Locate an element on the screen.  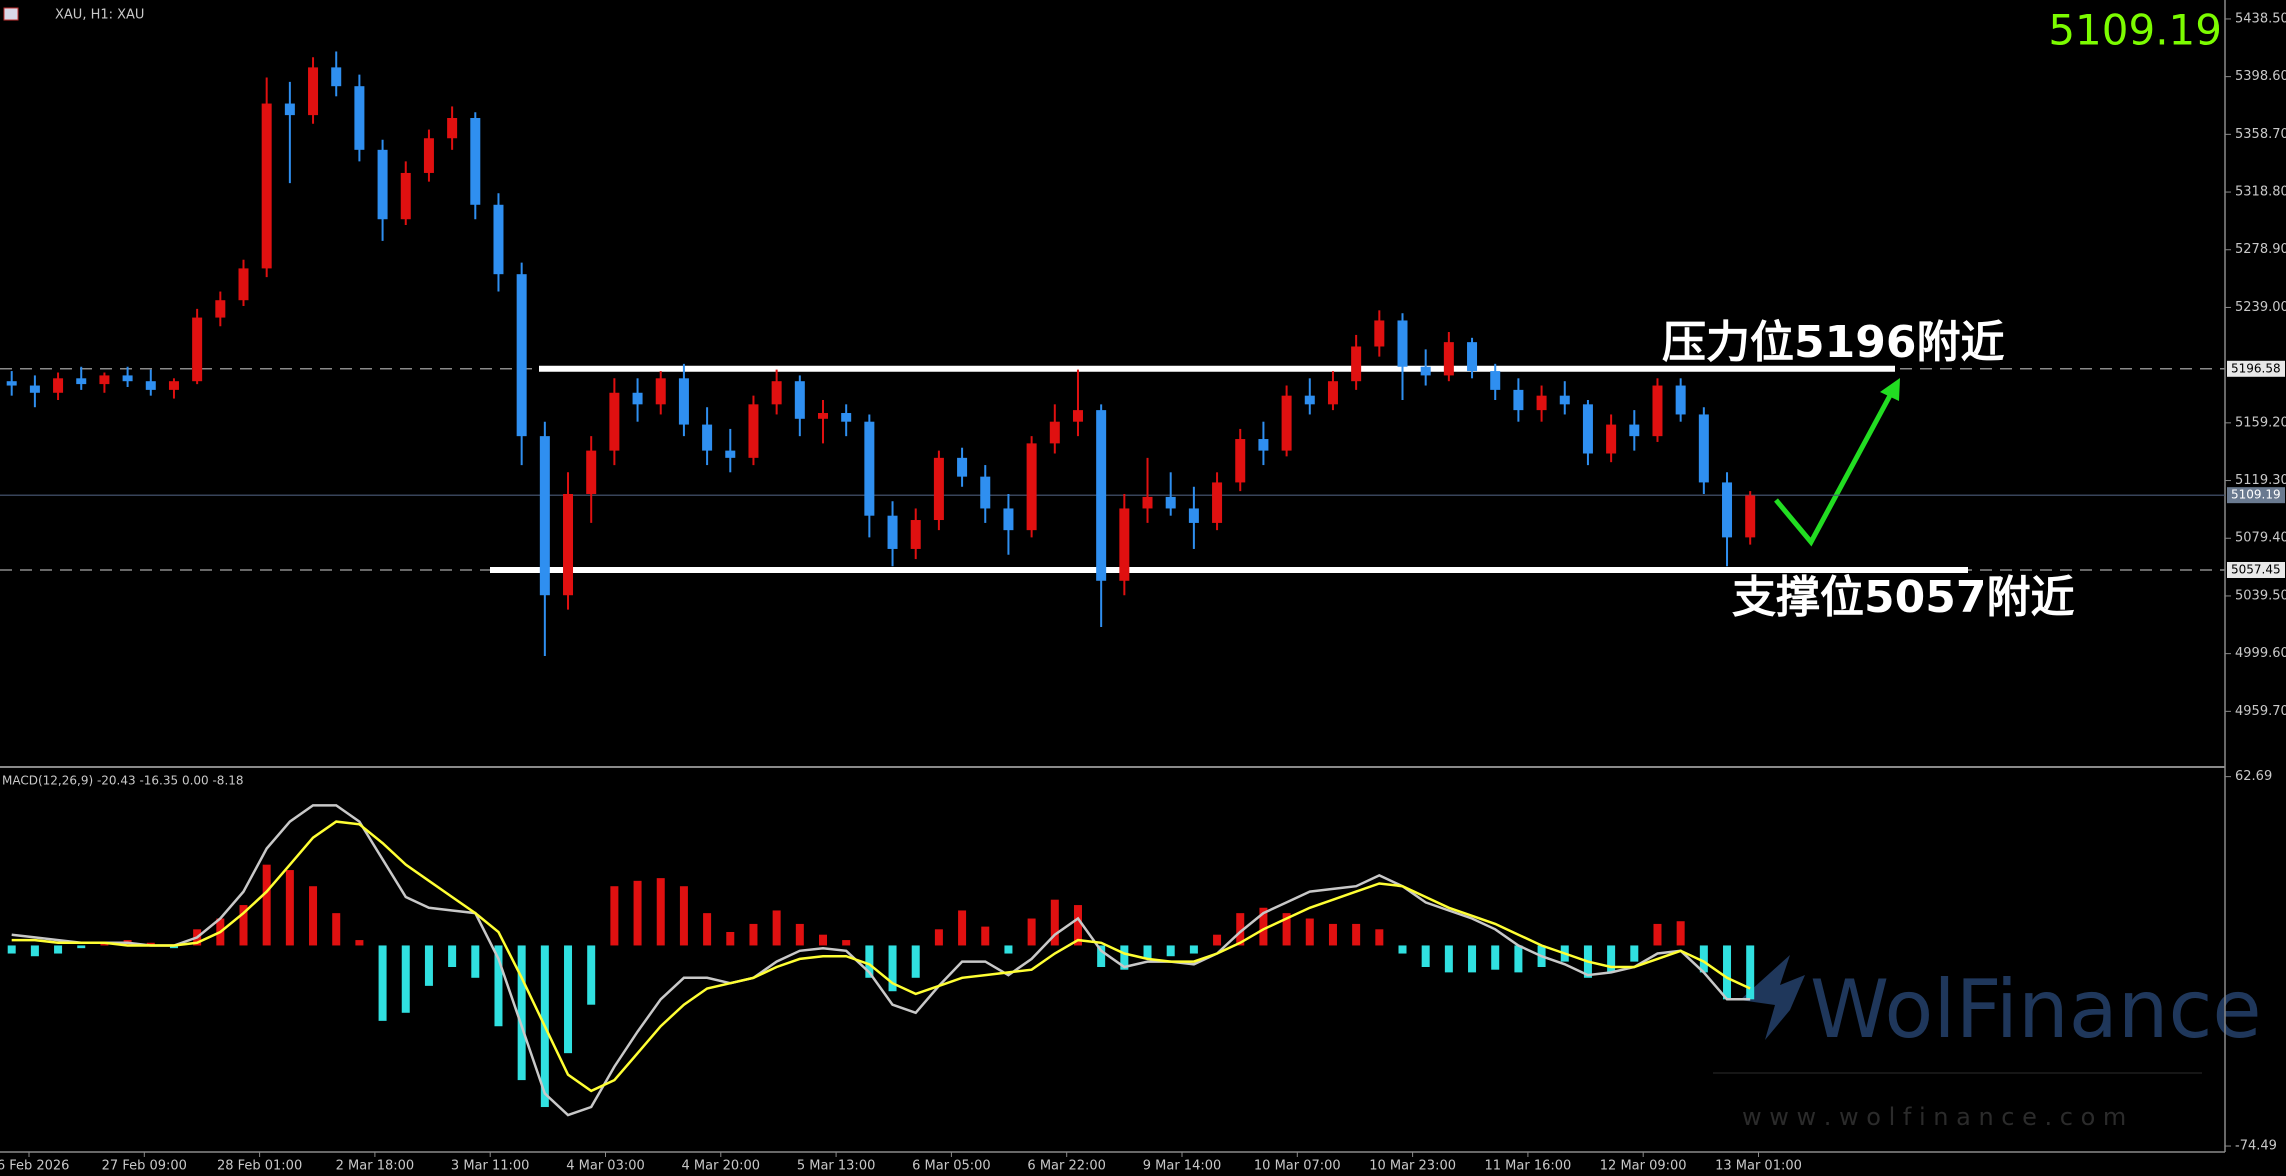
x-tick-label: 4 Mar 20:00 is located at coordinates (721, 1166).